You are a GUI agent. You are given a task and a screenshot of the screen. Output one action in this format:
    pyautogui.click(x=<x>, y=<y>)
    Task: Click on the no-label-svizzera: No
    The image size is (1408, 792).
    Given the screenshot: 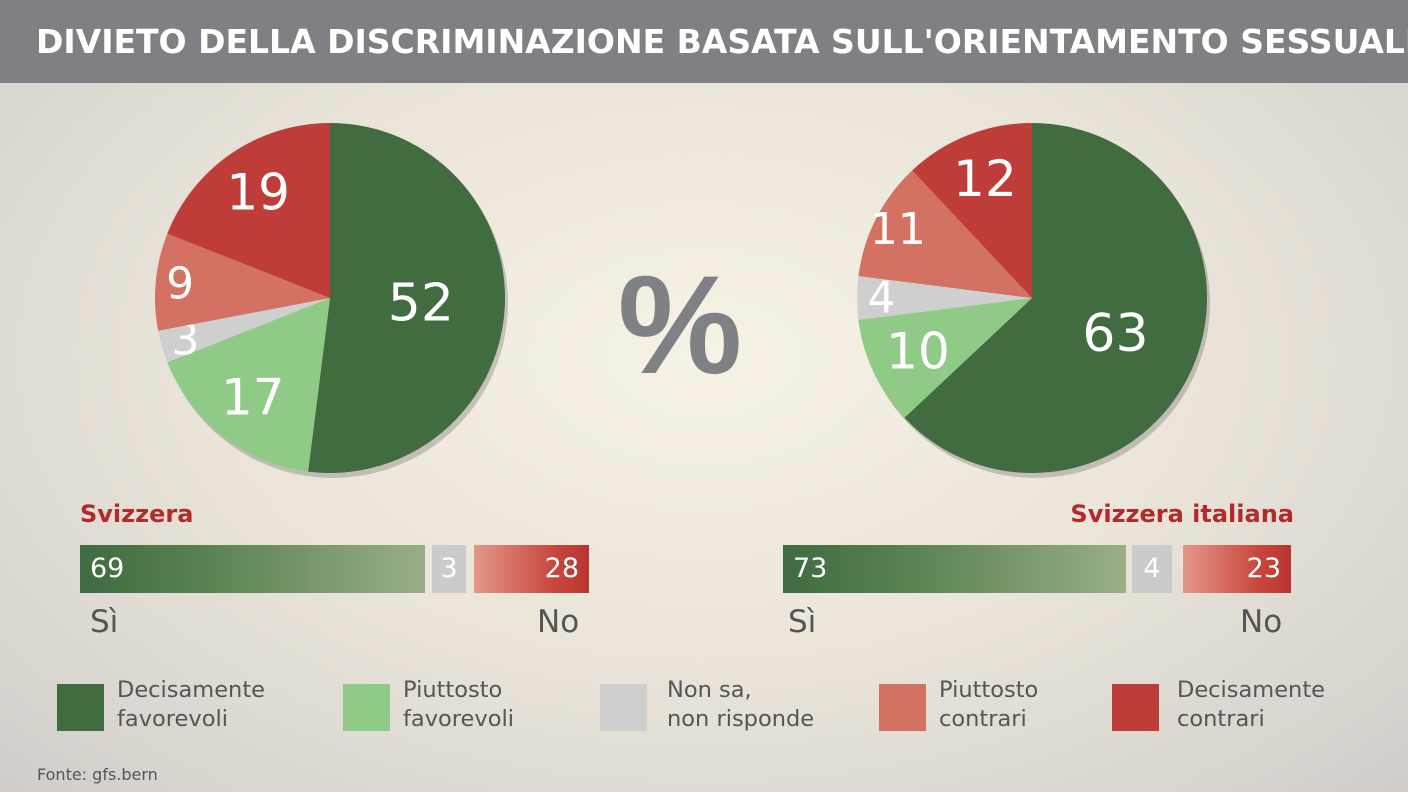 What is the action you would take?
    pyautogui.click(x=558, y=622)
    